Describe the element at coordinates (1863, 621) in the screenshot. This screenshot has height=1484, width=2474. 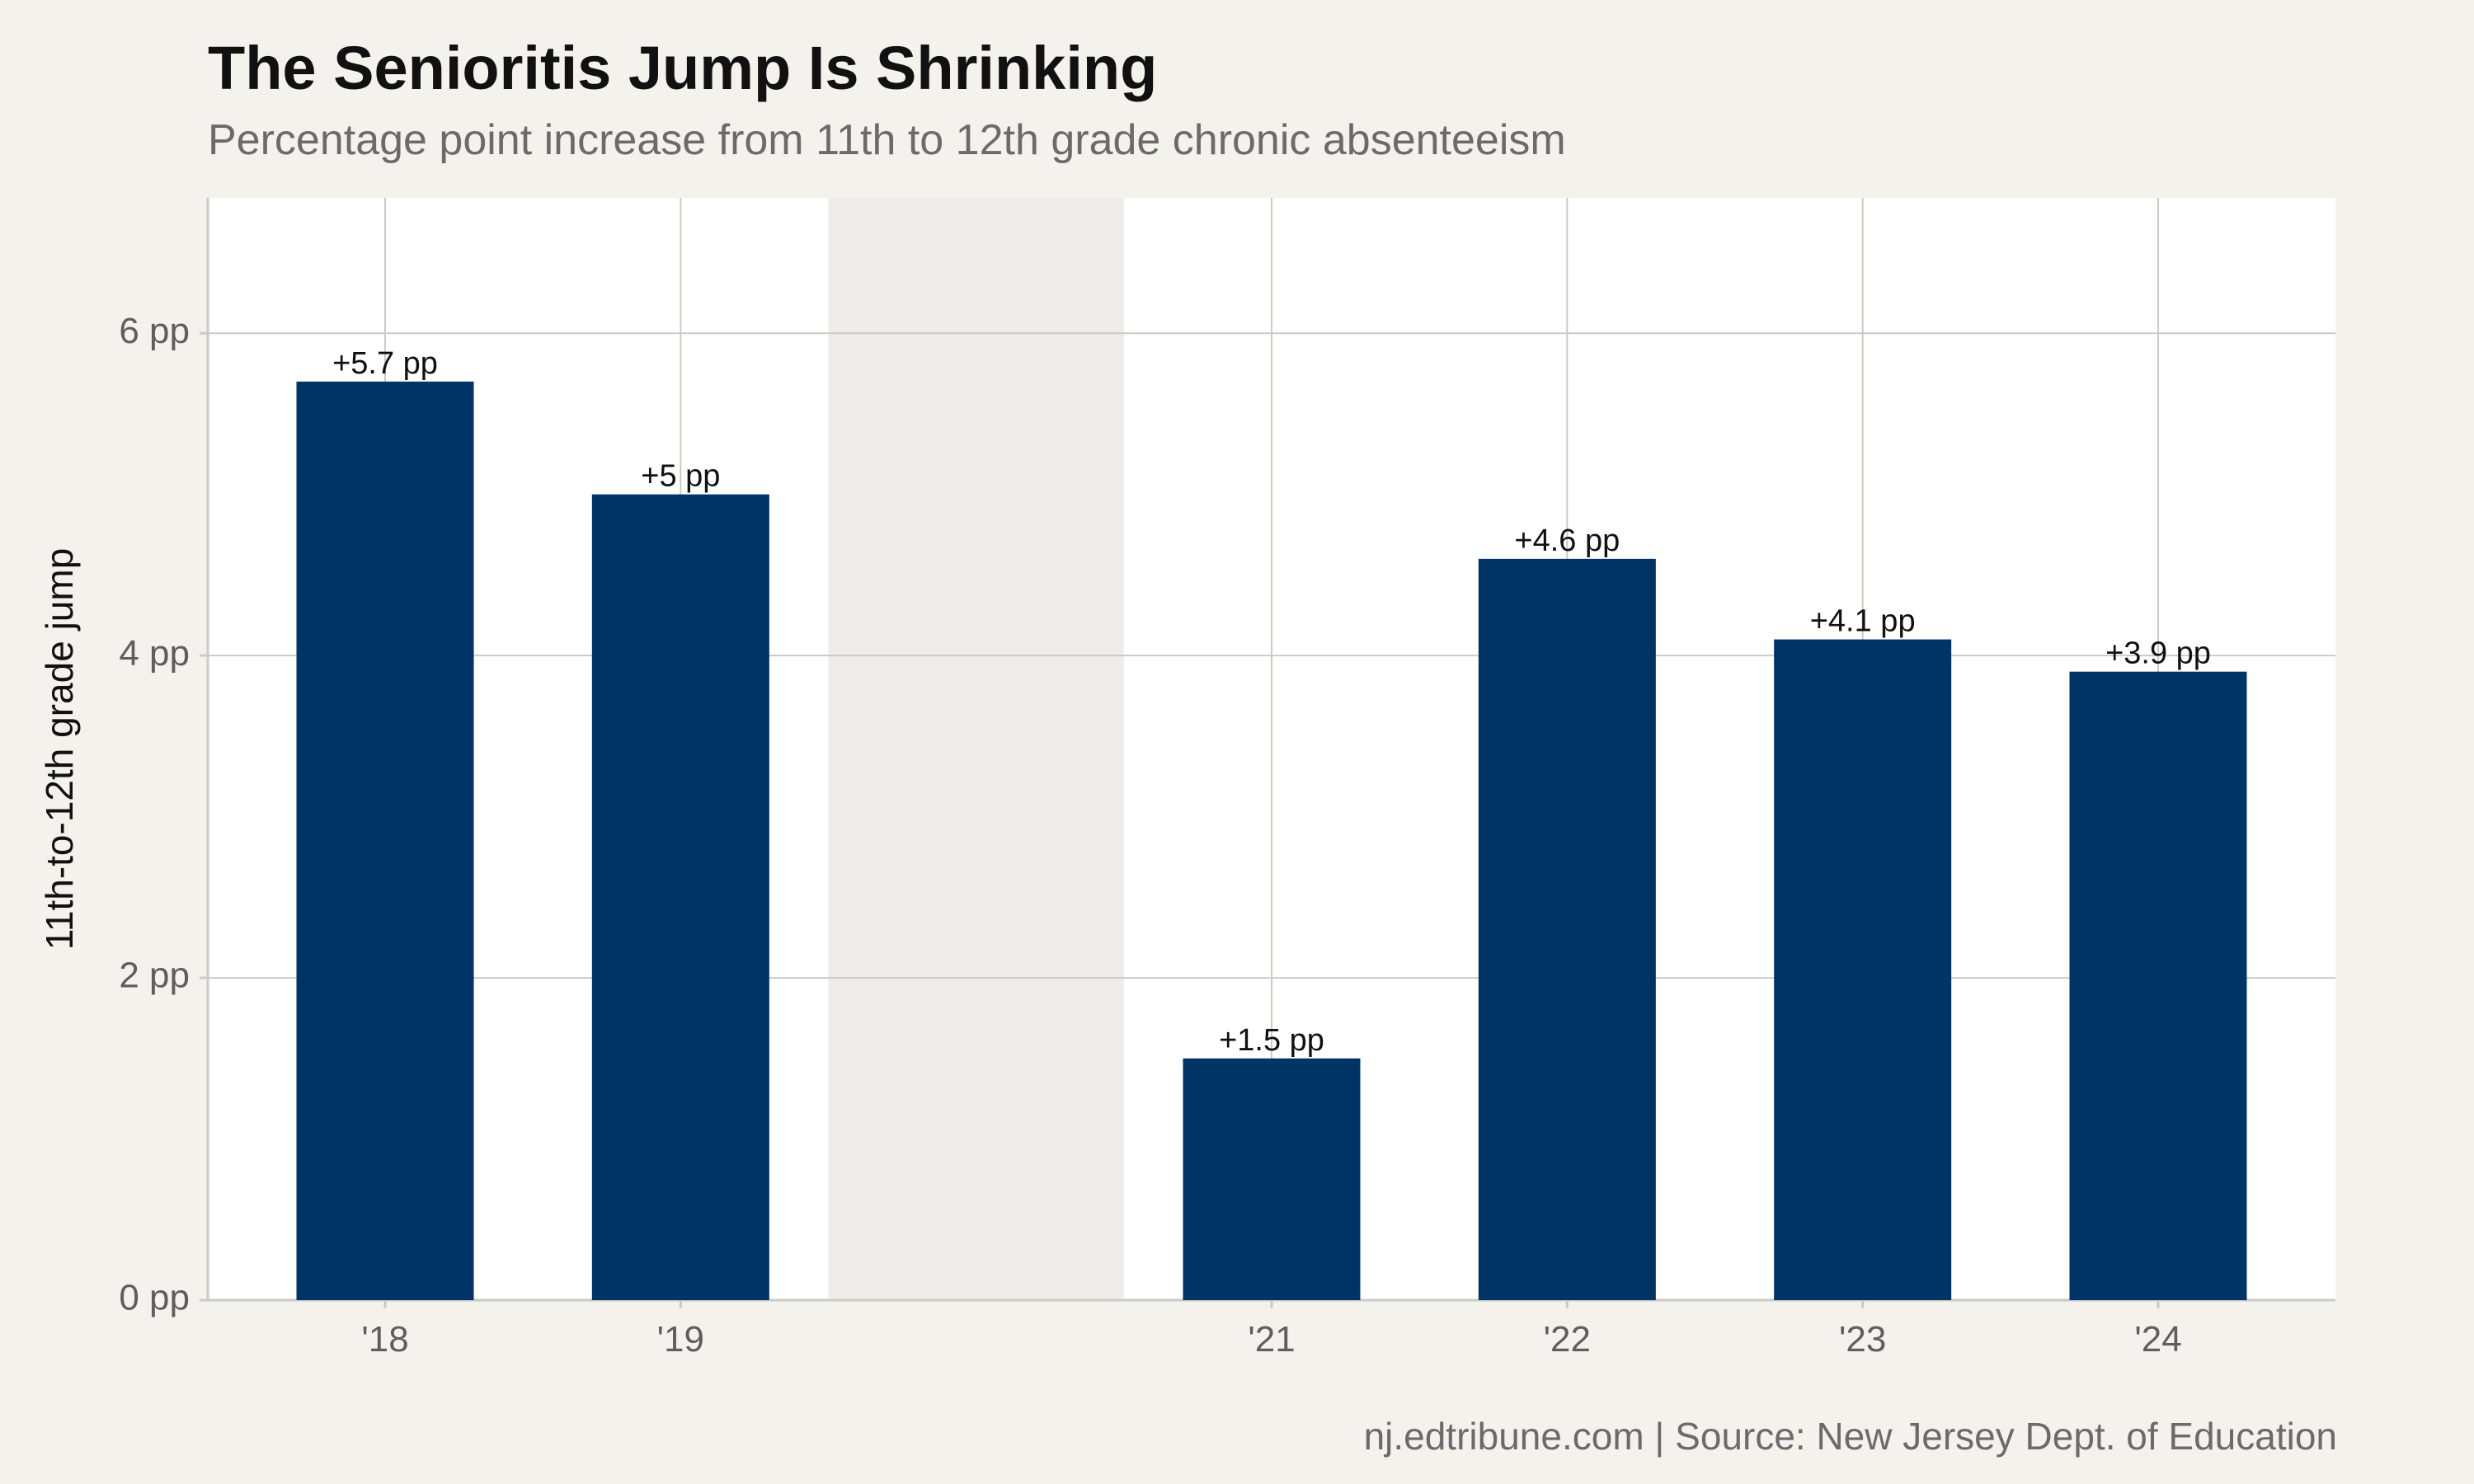
I see `bar-value-label: +4.1 pp` at that location.